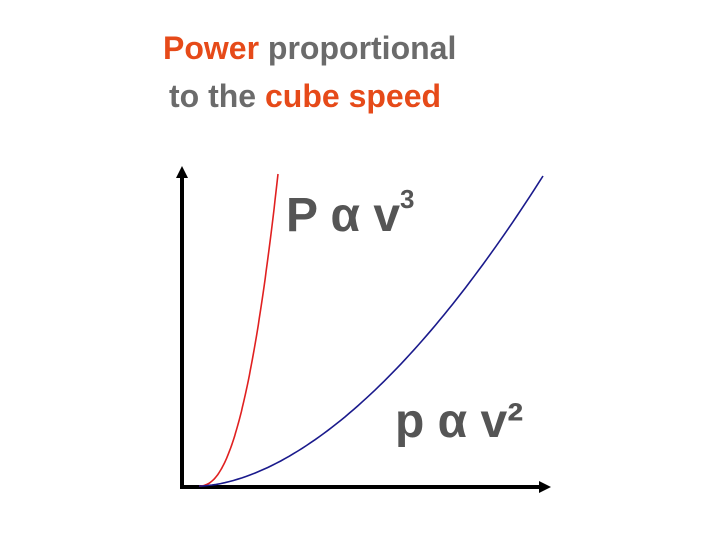  Describe the element at coordinates (239, 330) in the screenshot. I see `cube-curve` at that location.